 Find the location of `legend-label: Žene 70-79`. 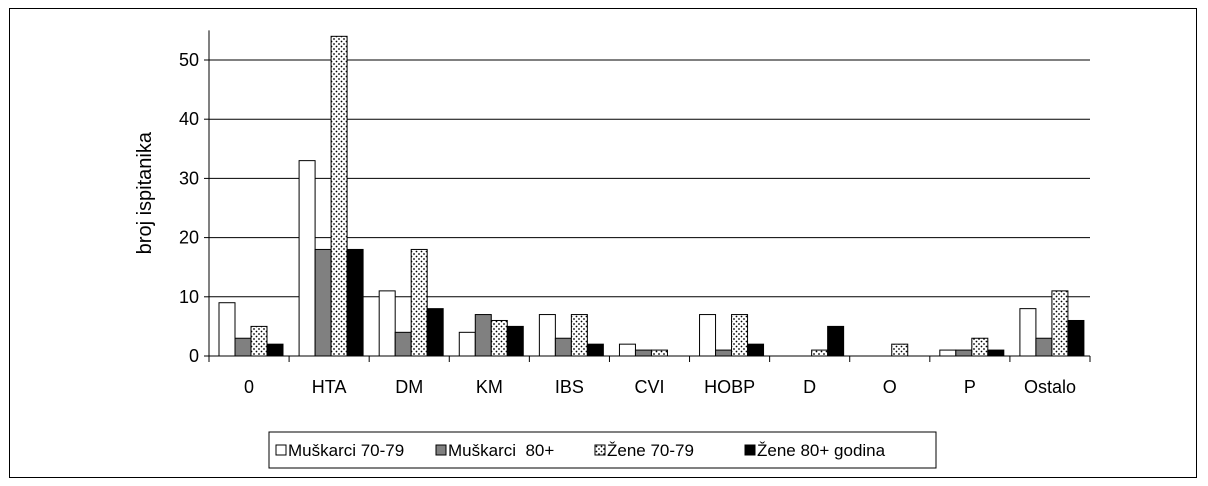

legend-label: Žene 70-79 is located at coordinates (650, 450).